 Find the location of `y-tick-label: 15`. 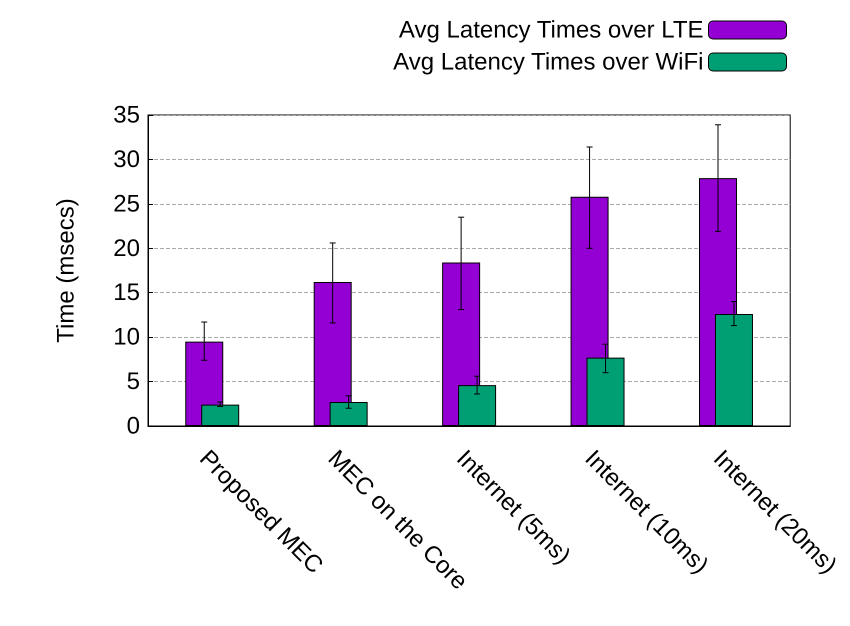

y-tick-label: 15 is located at coordinates (126, 292).